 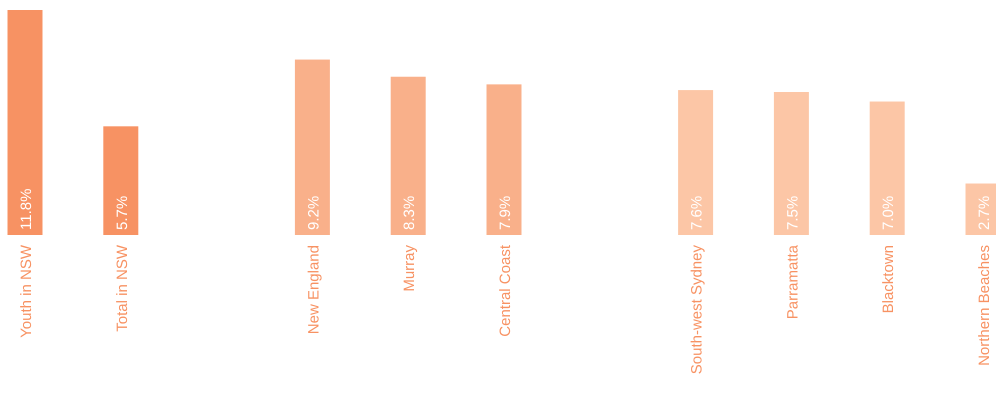 I want to click on data-label: 7.5%, so click(x=793, y=213).